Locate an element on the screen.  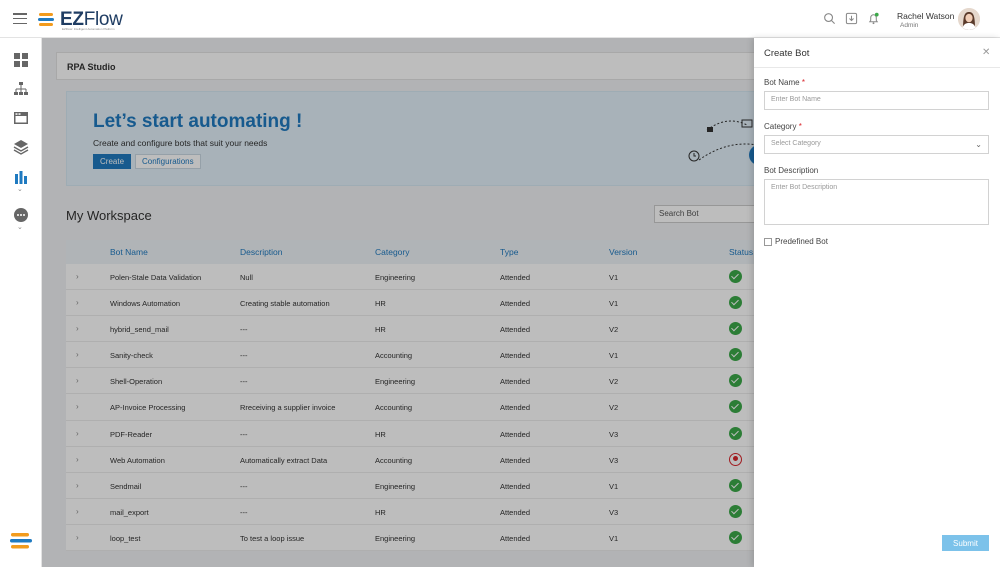
cell-version: V1 is located at coordinates (614, 277).